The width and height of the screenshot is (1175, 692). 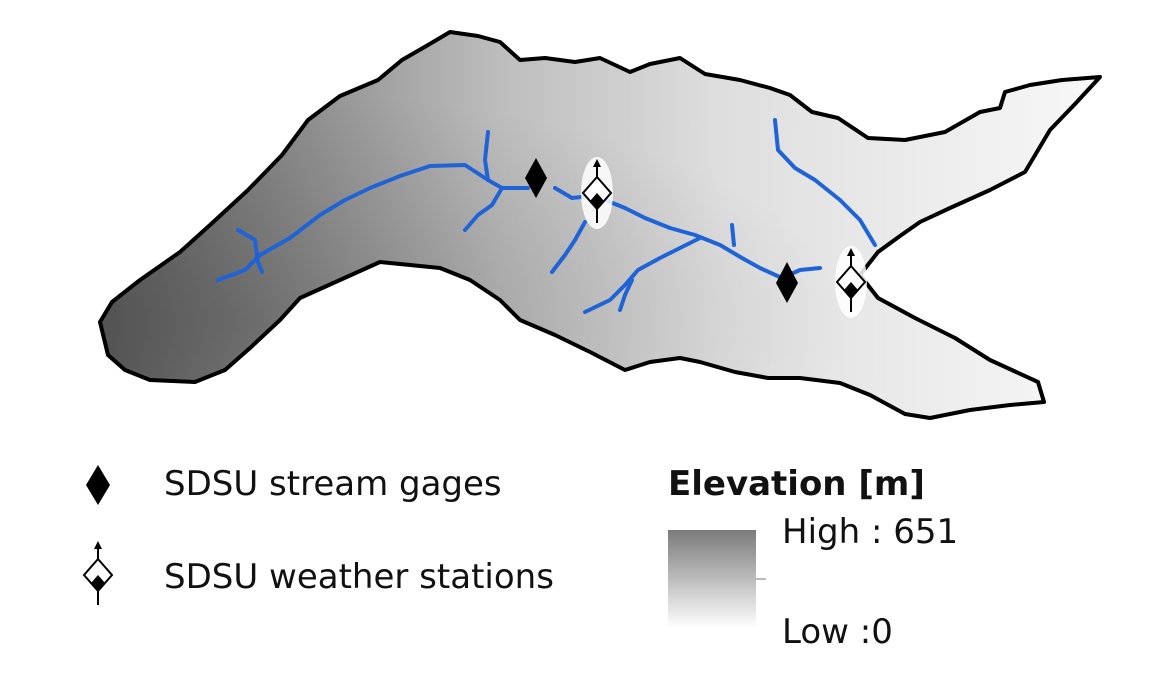 What do you see at coordinates (796, 484) in the screenshot?
I see `elevation-legend-title: Elevation [m]` at bounding box center [796, 484].